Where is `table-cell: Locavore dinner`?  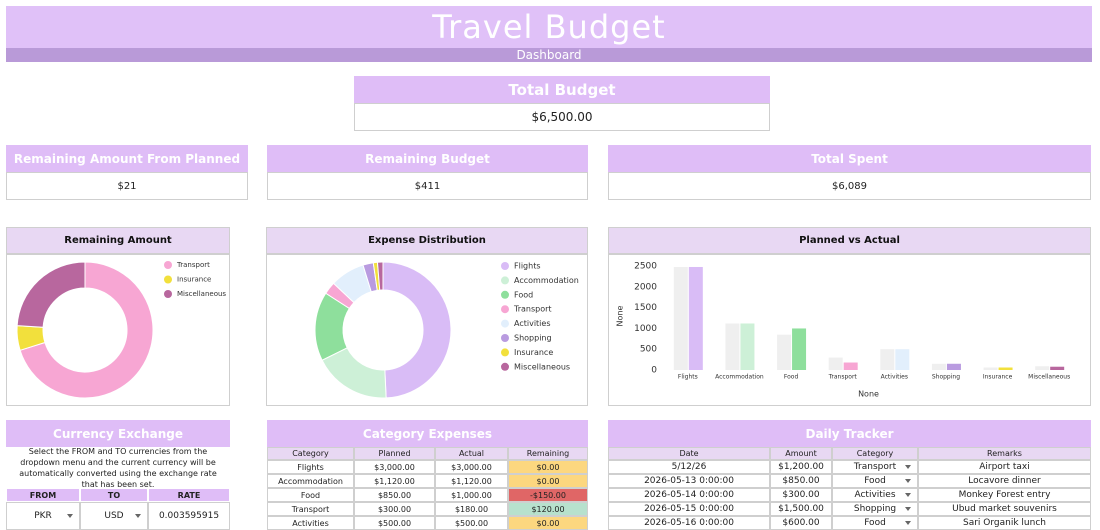 table-cell: Locavore dinner is located at coordinates (1004, 481).